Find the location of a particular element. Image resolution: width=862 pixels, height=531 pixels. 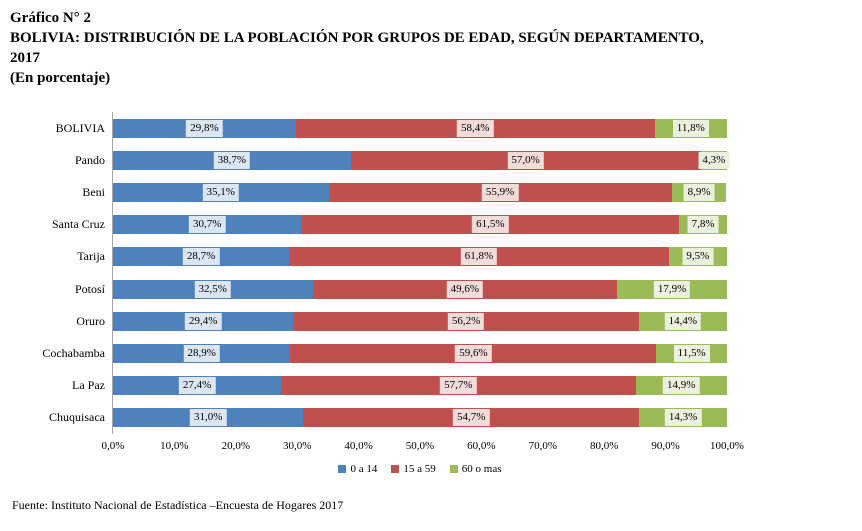

bar-value-label: 30,7% is located at coordinates (207, 225).